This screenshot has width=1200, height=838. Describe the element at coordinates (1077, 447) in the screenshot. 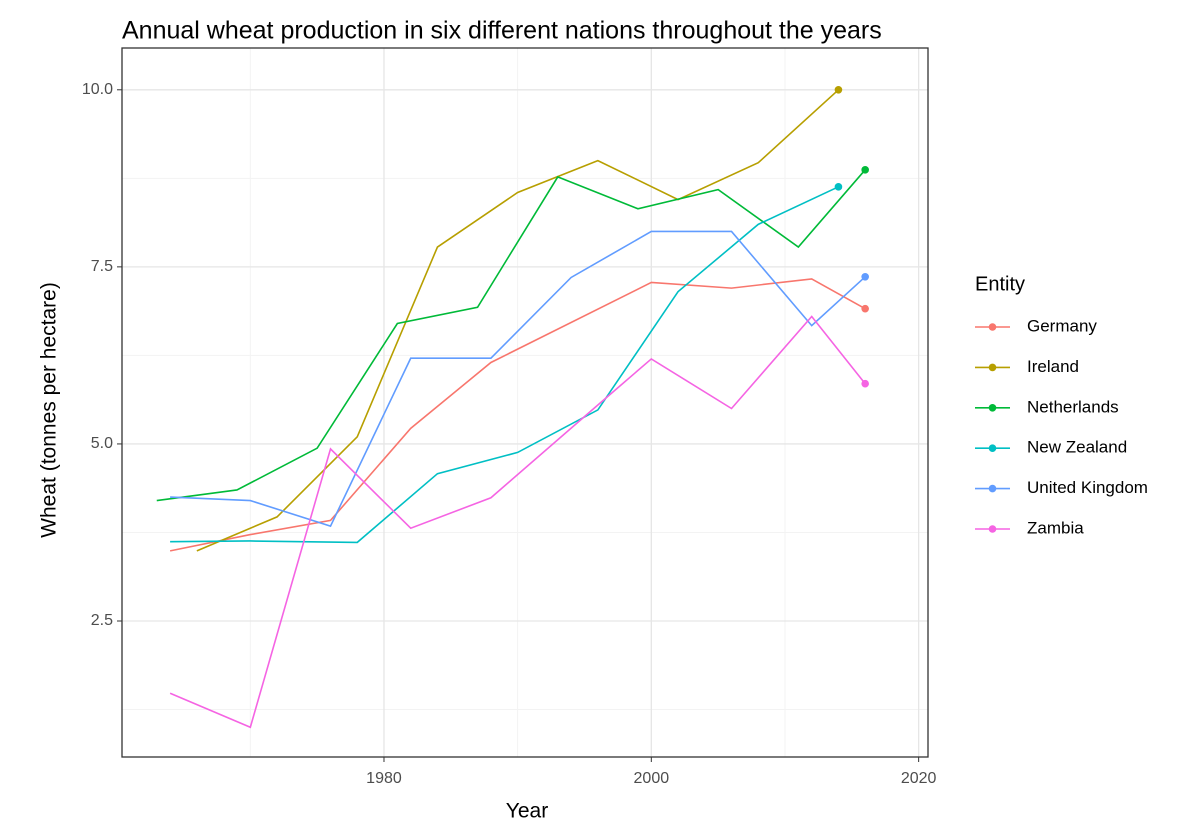

I see `legend-label: New Zealand` at that location.